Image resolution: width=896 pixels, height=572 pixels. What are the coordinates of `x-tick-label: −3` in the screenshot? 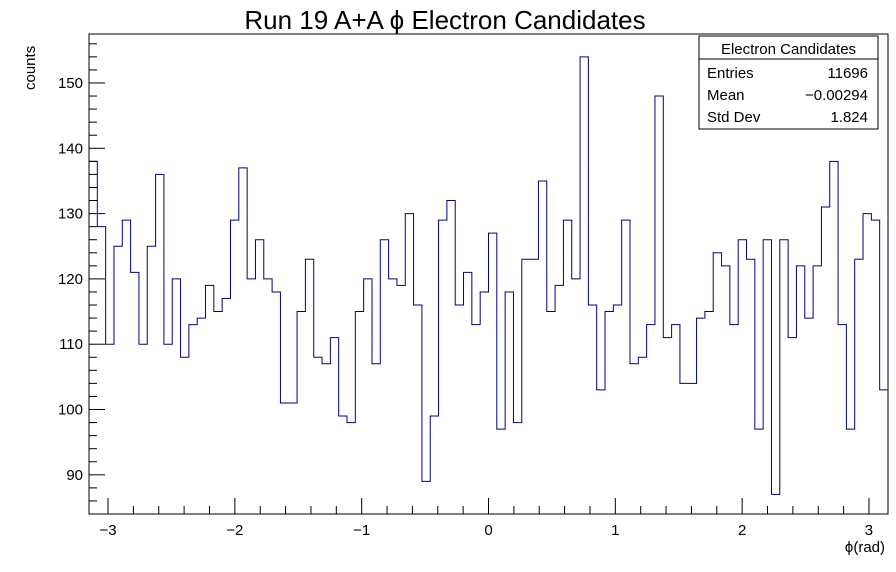 It's located at (107, 530).